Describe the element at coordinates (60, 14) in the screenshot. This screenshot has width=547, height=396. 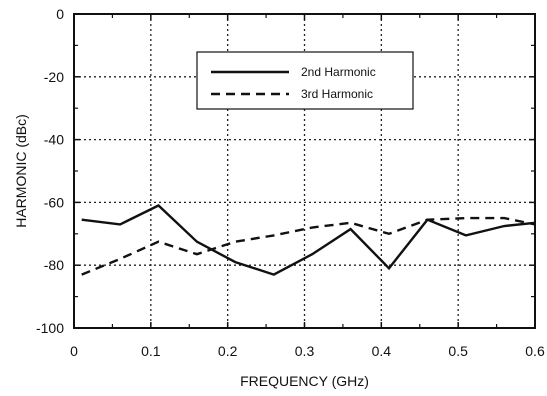
I see `y-tick-label: 0` at that location.